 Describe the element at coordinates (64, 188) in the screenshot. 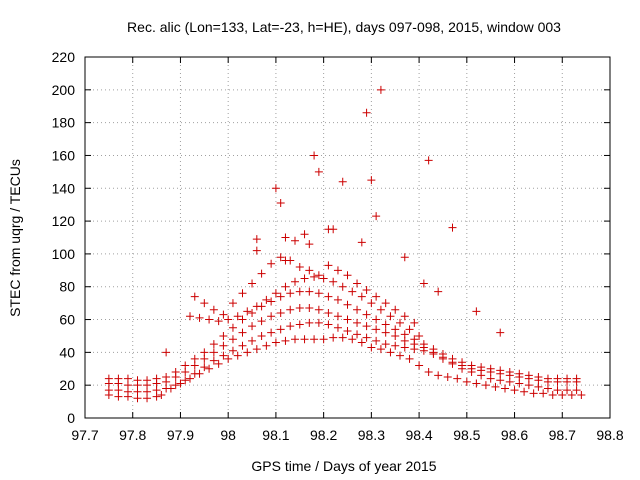

I see `y-tick-label: 140` at that location.